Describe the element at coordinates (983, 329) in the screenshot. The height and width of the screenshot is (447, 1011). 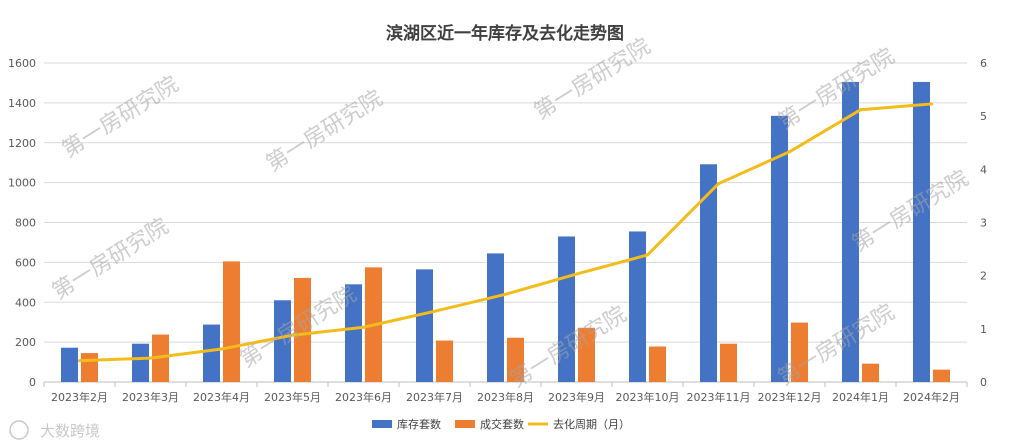
I see `y-right-tick-label: 1` at that location.